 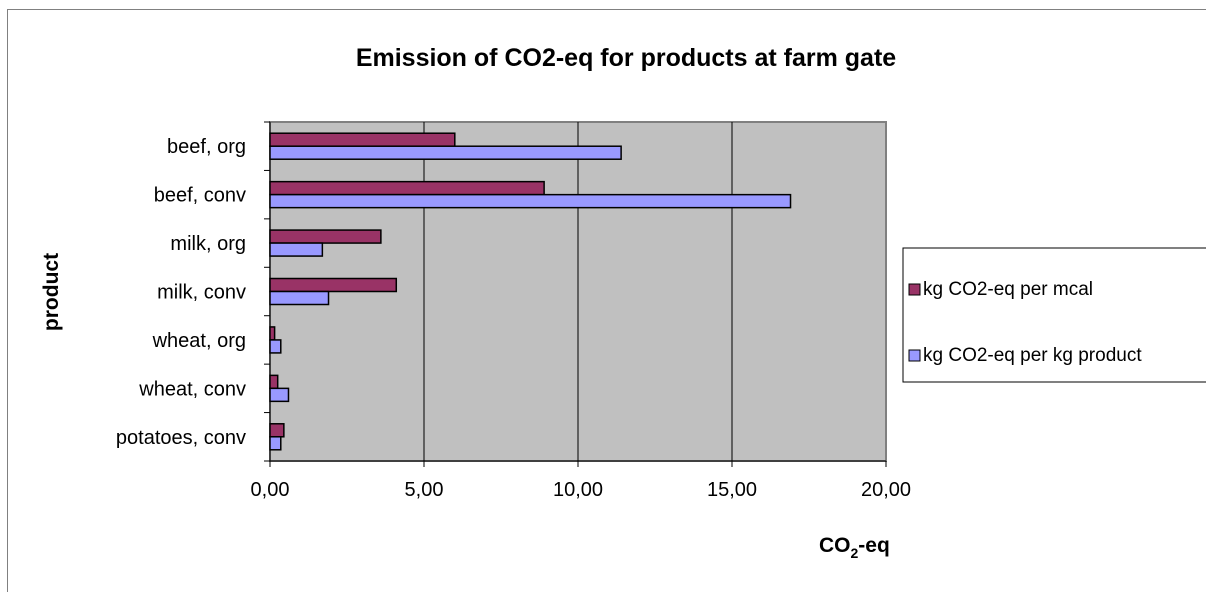 What do you see at coordinates (578, 291) in the screenshot?
I see `gridlines` at bounding box center [578, 291].